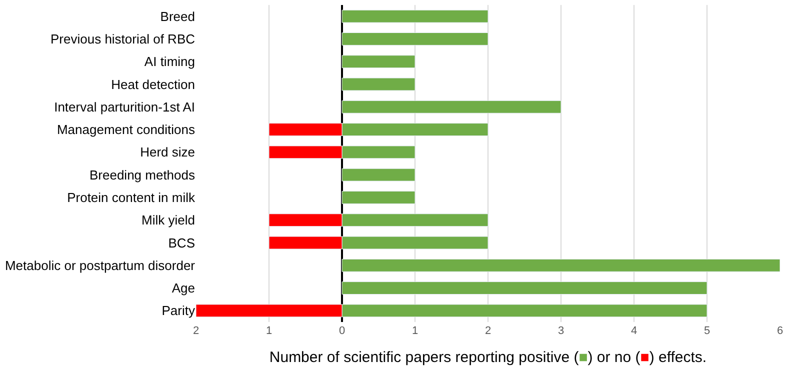 The width and height of the screenshot is (790, 372). What do you see at coordinates (124, 106) in the screenshot?
I see `y-tick-label: Interval parturition-1st AI` at bounding box center [124, 106].